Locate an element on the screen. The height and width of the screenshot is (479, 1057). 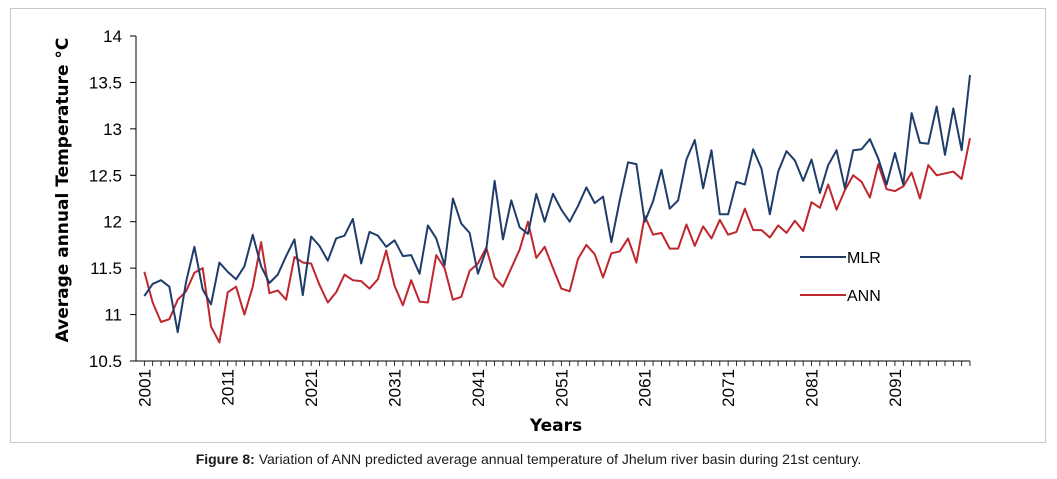
y-tick-label: 14 is located at coordinates (112, 36).